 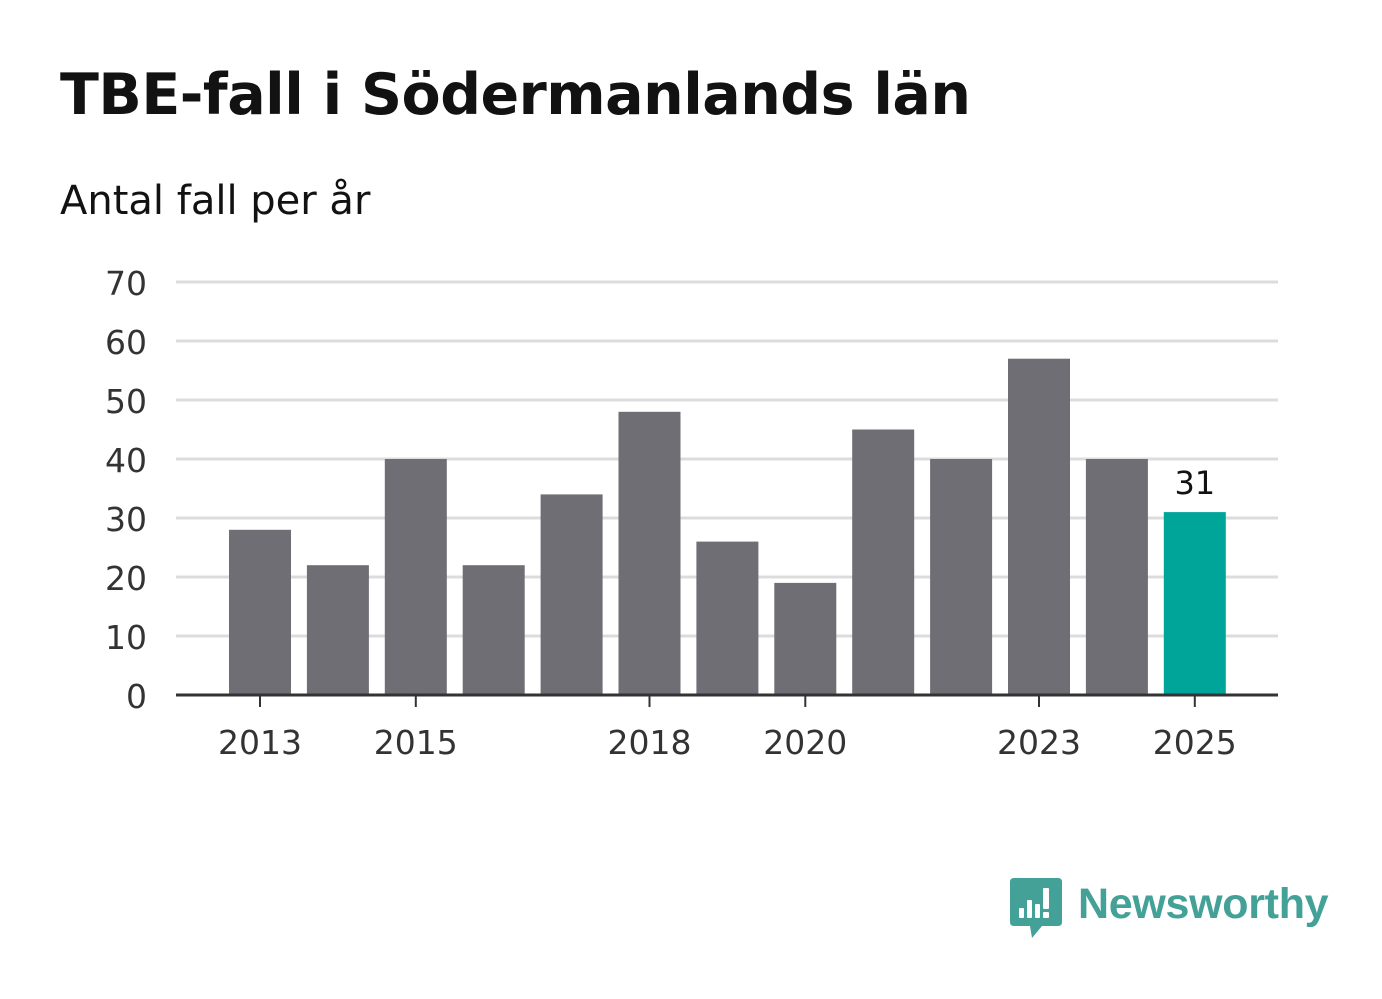 What do you see at coordinates (493, 630) in the screenshot?
I see `bar-2016` at bounding box center [493, 630].